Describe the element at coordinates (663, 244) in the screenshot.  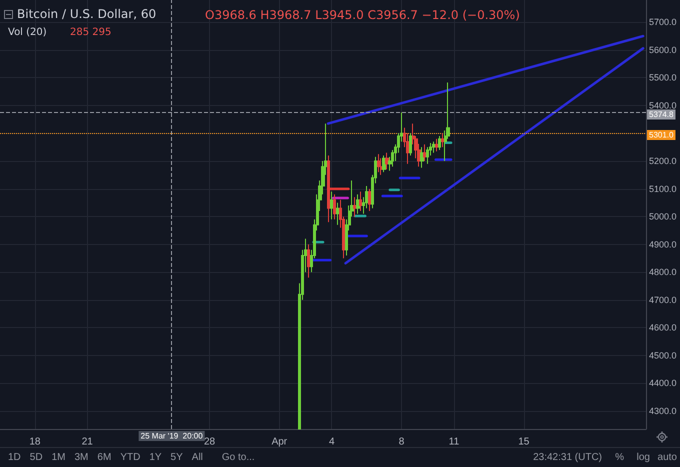
I see `y-tick-label: 4900.0` at that location.